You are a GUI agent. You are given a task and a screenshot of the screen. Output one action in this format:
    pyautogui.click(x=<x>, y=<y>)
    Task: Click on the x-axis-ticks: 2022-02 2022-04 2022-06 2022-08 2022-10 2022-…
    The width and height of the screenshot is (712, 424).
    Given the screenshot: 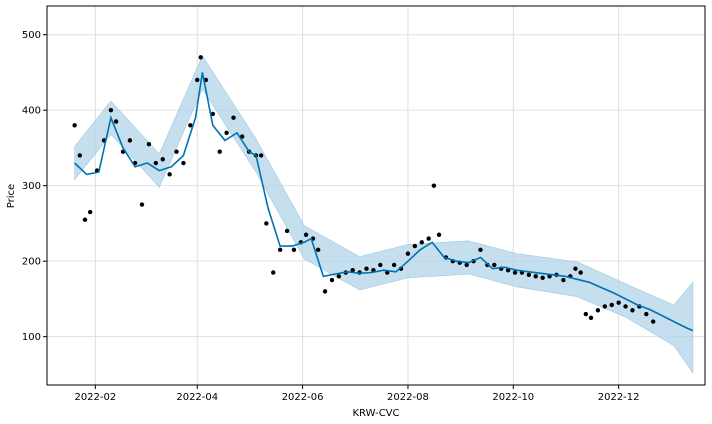 What is the action you would take?
    pyautogui.click(x=357, y=394)
    